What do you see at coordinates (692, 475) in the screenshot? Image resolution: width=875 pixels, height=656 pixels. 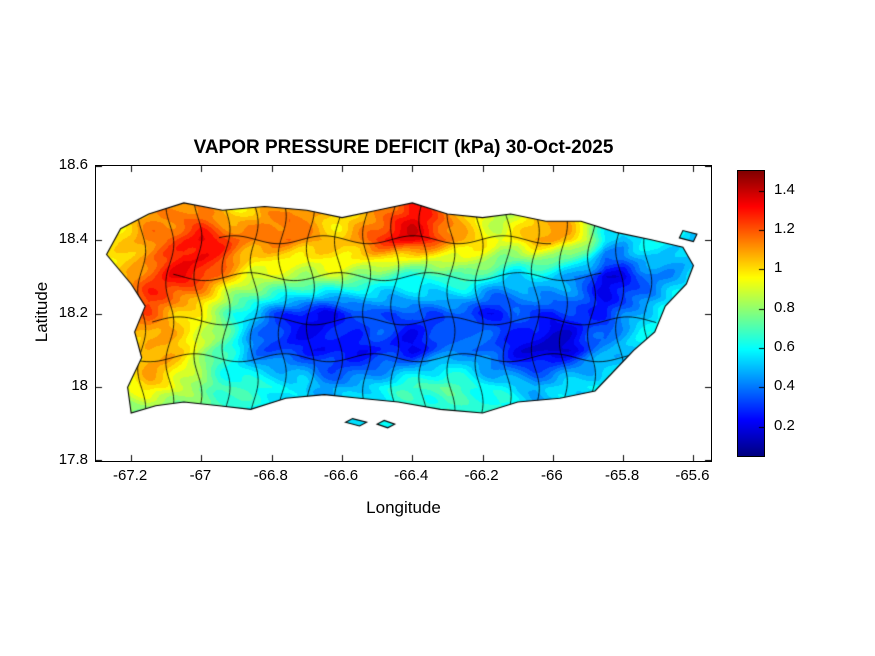 I see `x-tick-label: -65.6` at bounding box center [692, 475].